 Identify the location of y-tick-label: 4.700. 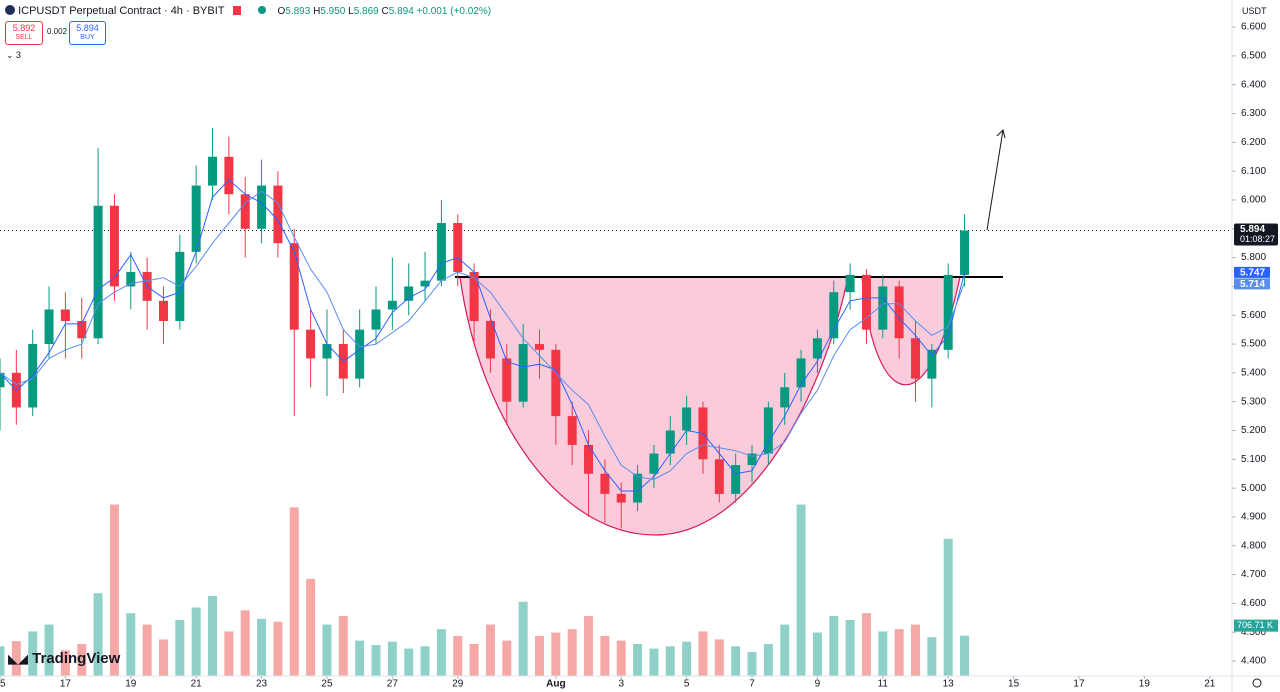
(1253, 574).